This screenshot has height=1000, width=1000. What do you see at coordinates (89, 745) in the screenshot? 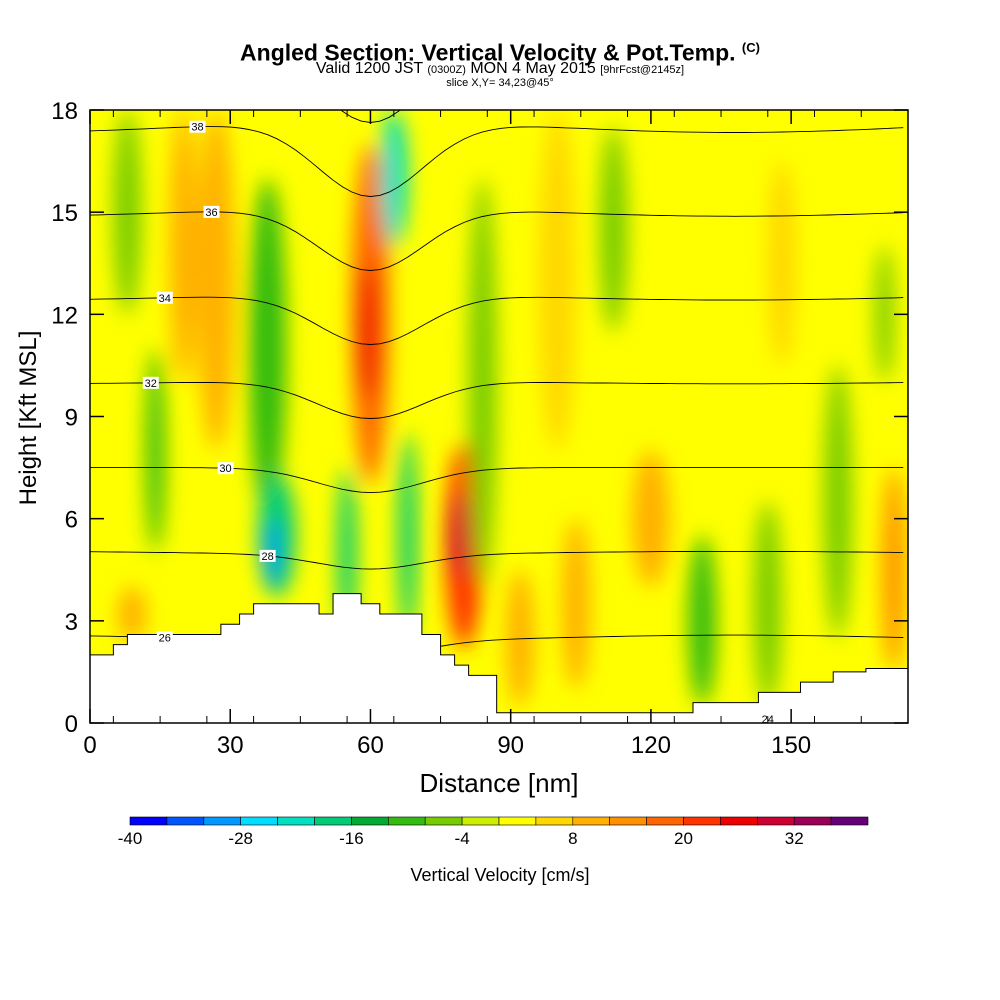
I see `x-tick-label: 0` at bounding box center [89, 745].